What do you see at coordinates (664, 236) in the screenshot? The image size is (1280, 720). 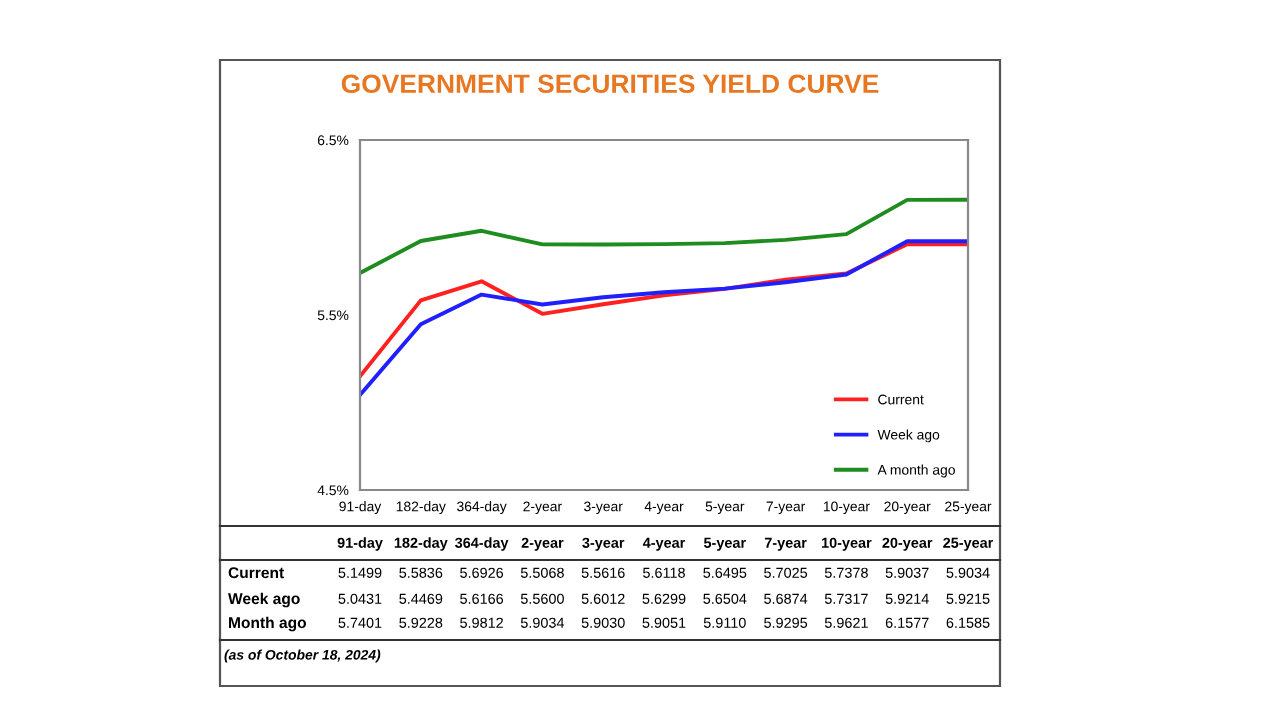 I see `line-series` at bounding box center [664, 236].